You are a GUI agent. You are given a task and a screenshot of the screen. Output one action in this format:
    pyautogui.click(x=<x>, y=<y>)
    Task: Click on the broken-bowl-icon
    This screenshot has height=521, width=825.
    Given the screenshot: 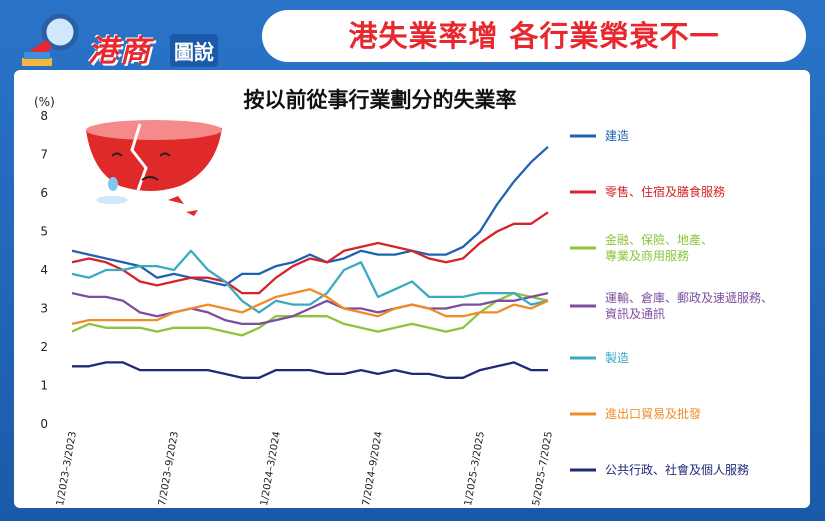 What is the action you would take?
    pyautogui.click(x=154, y=168)
    